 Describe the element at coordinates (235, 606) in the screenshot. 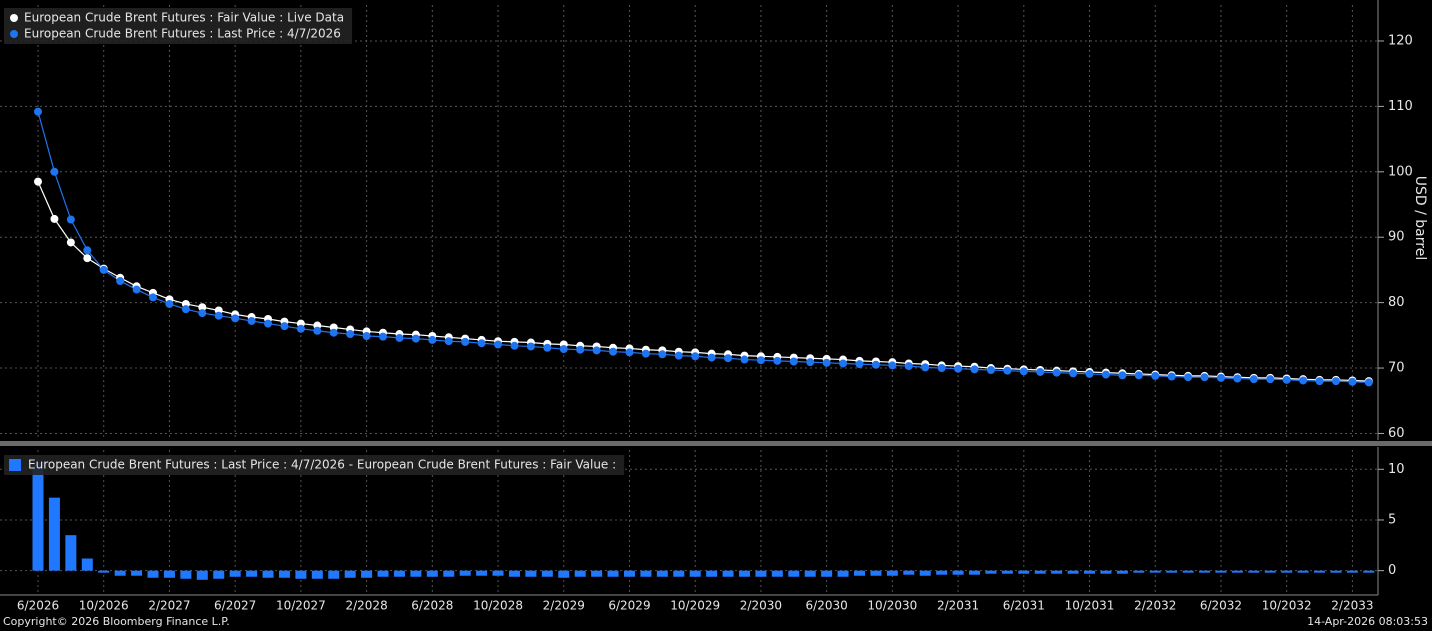

I see `x-tick-label: 6/2027` at that location.